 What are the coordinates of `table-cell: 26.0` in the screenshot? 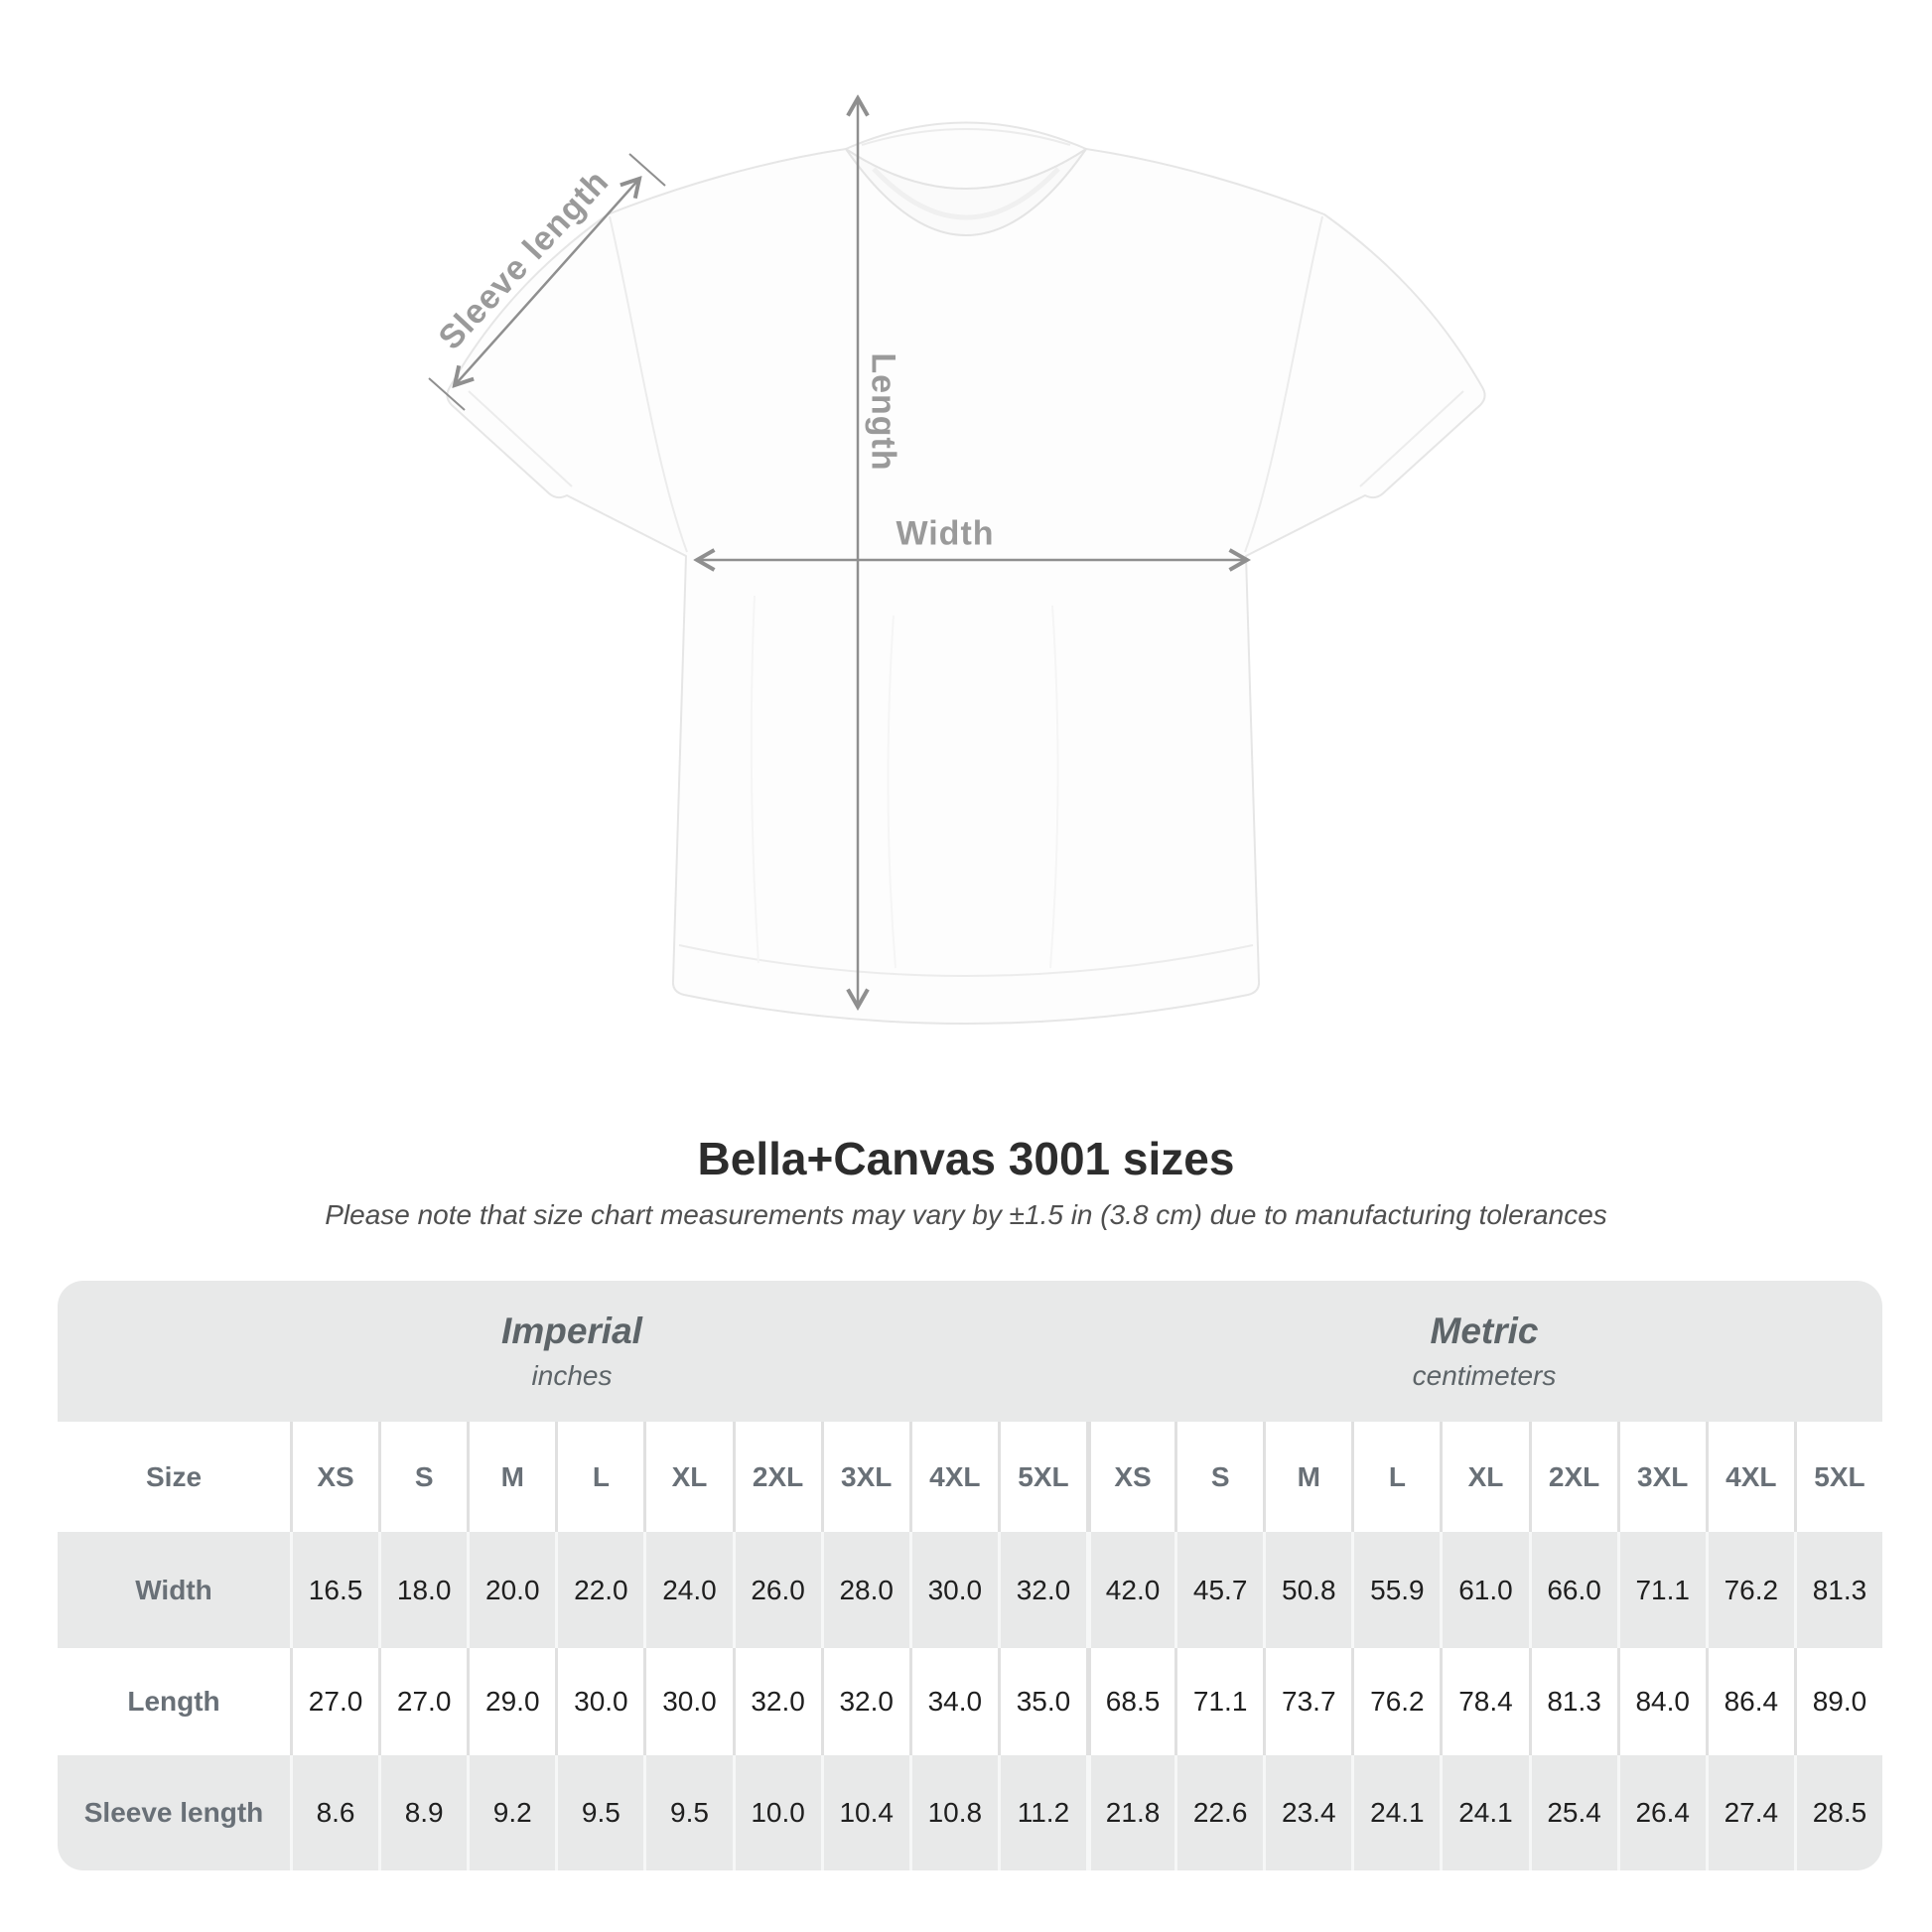 It's located at (776, 1590).